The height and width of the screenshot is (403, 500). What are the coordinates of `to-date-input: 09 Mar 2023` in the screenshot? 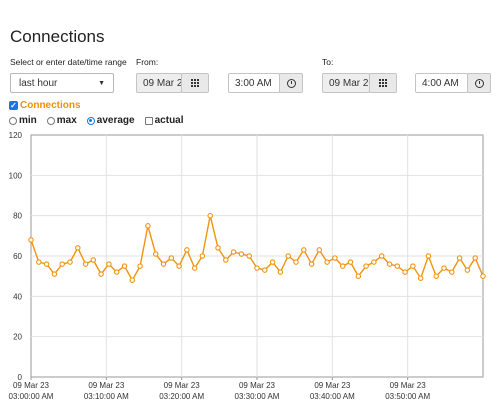 It's located at (346, 83).